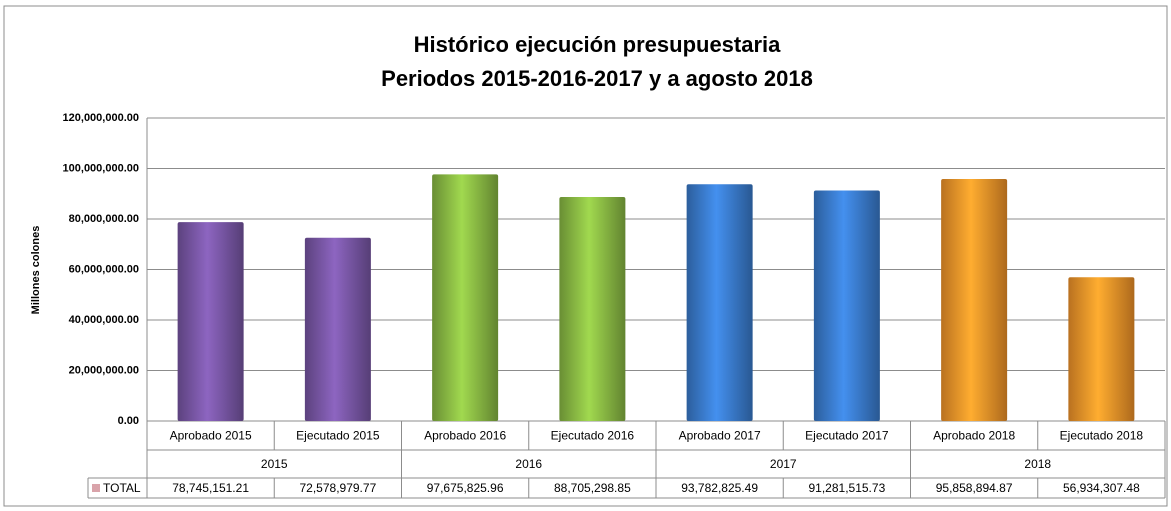 The height and width of the screenshot is (511, 1171). What do you see at coordinates (974, 436) in the screenshot?
I see `x-tick-label: Aprobado 2018` at bounding box center [974, 436].